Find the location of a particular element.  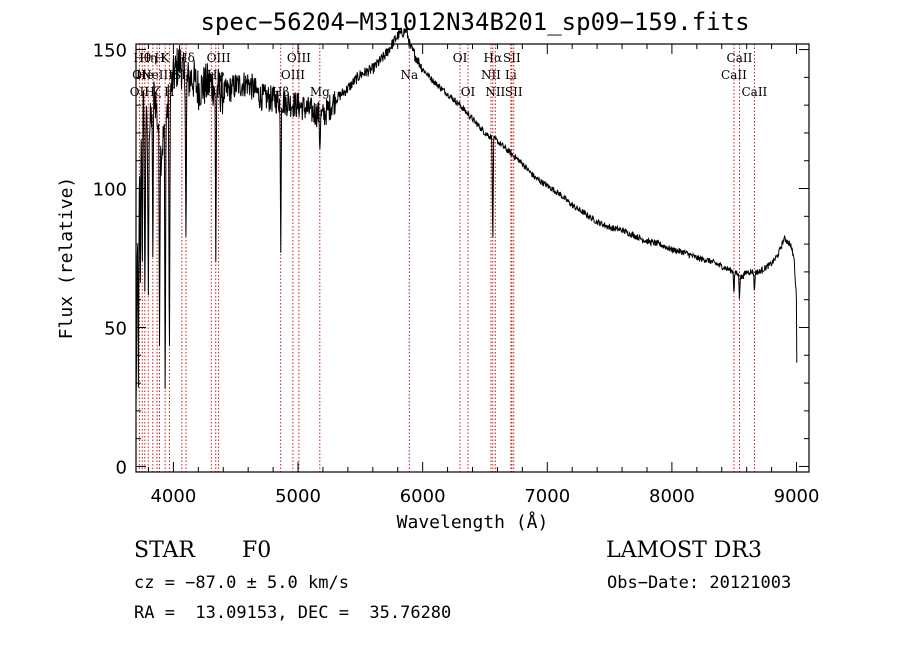

x-tick-label-9000: 9000 is located at coordinates (797, 496).